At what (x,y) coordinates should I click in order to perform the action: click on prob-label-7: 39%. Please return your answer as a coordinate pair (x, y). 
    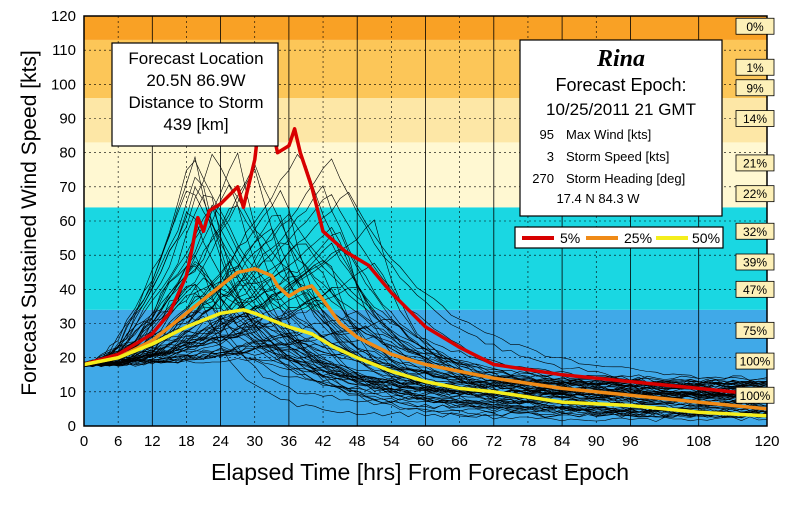
    Looking at the image, I should click on (755, 263).